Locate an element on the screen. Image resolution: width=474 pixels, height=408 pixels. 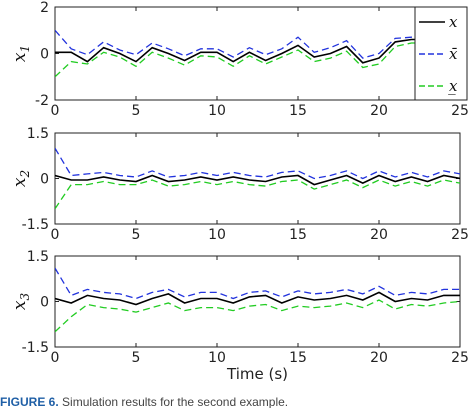
legend-label: x̲ is located at coordinates (453, 86).